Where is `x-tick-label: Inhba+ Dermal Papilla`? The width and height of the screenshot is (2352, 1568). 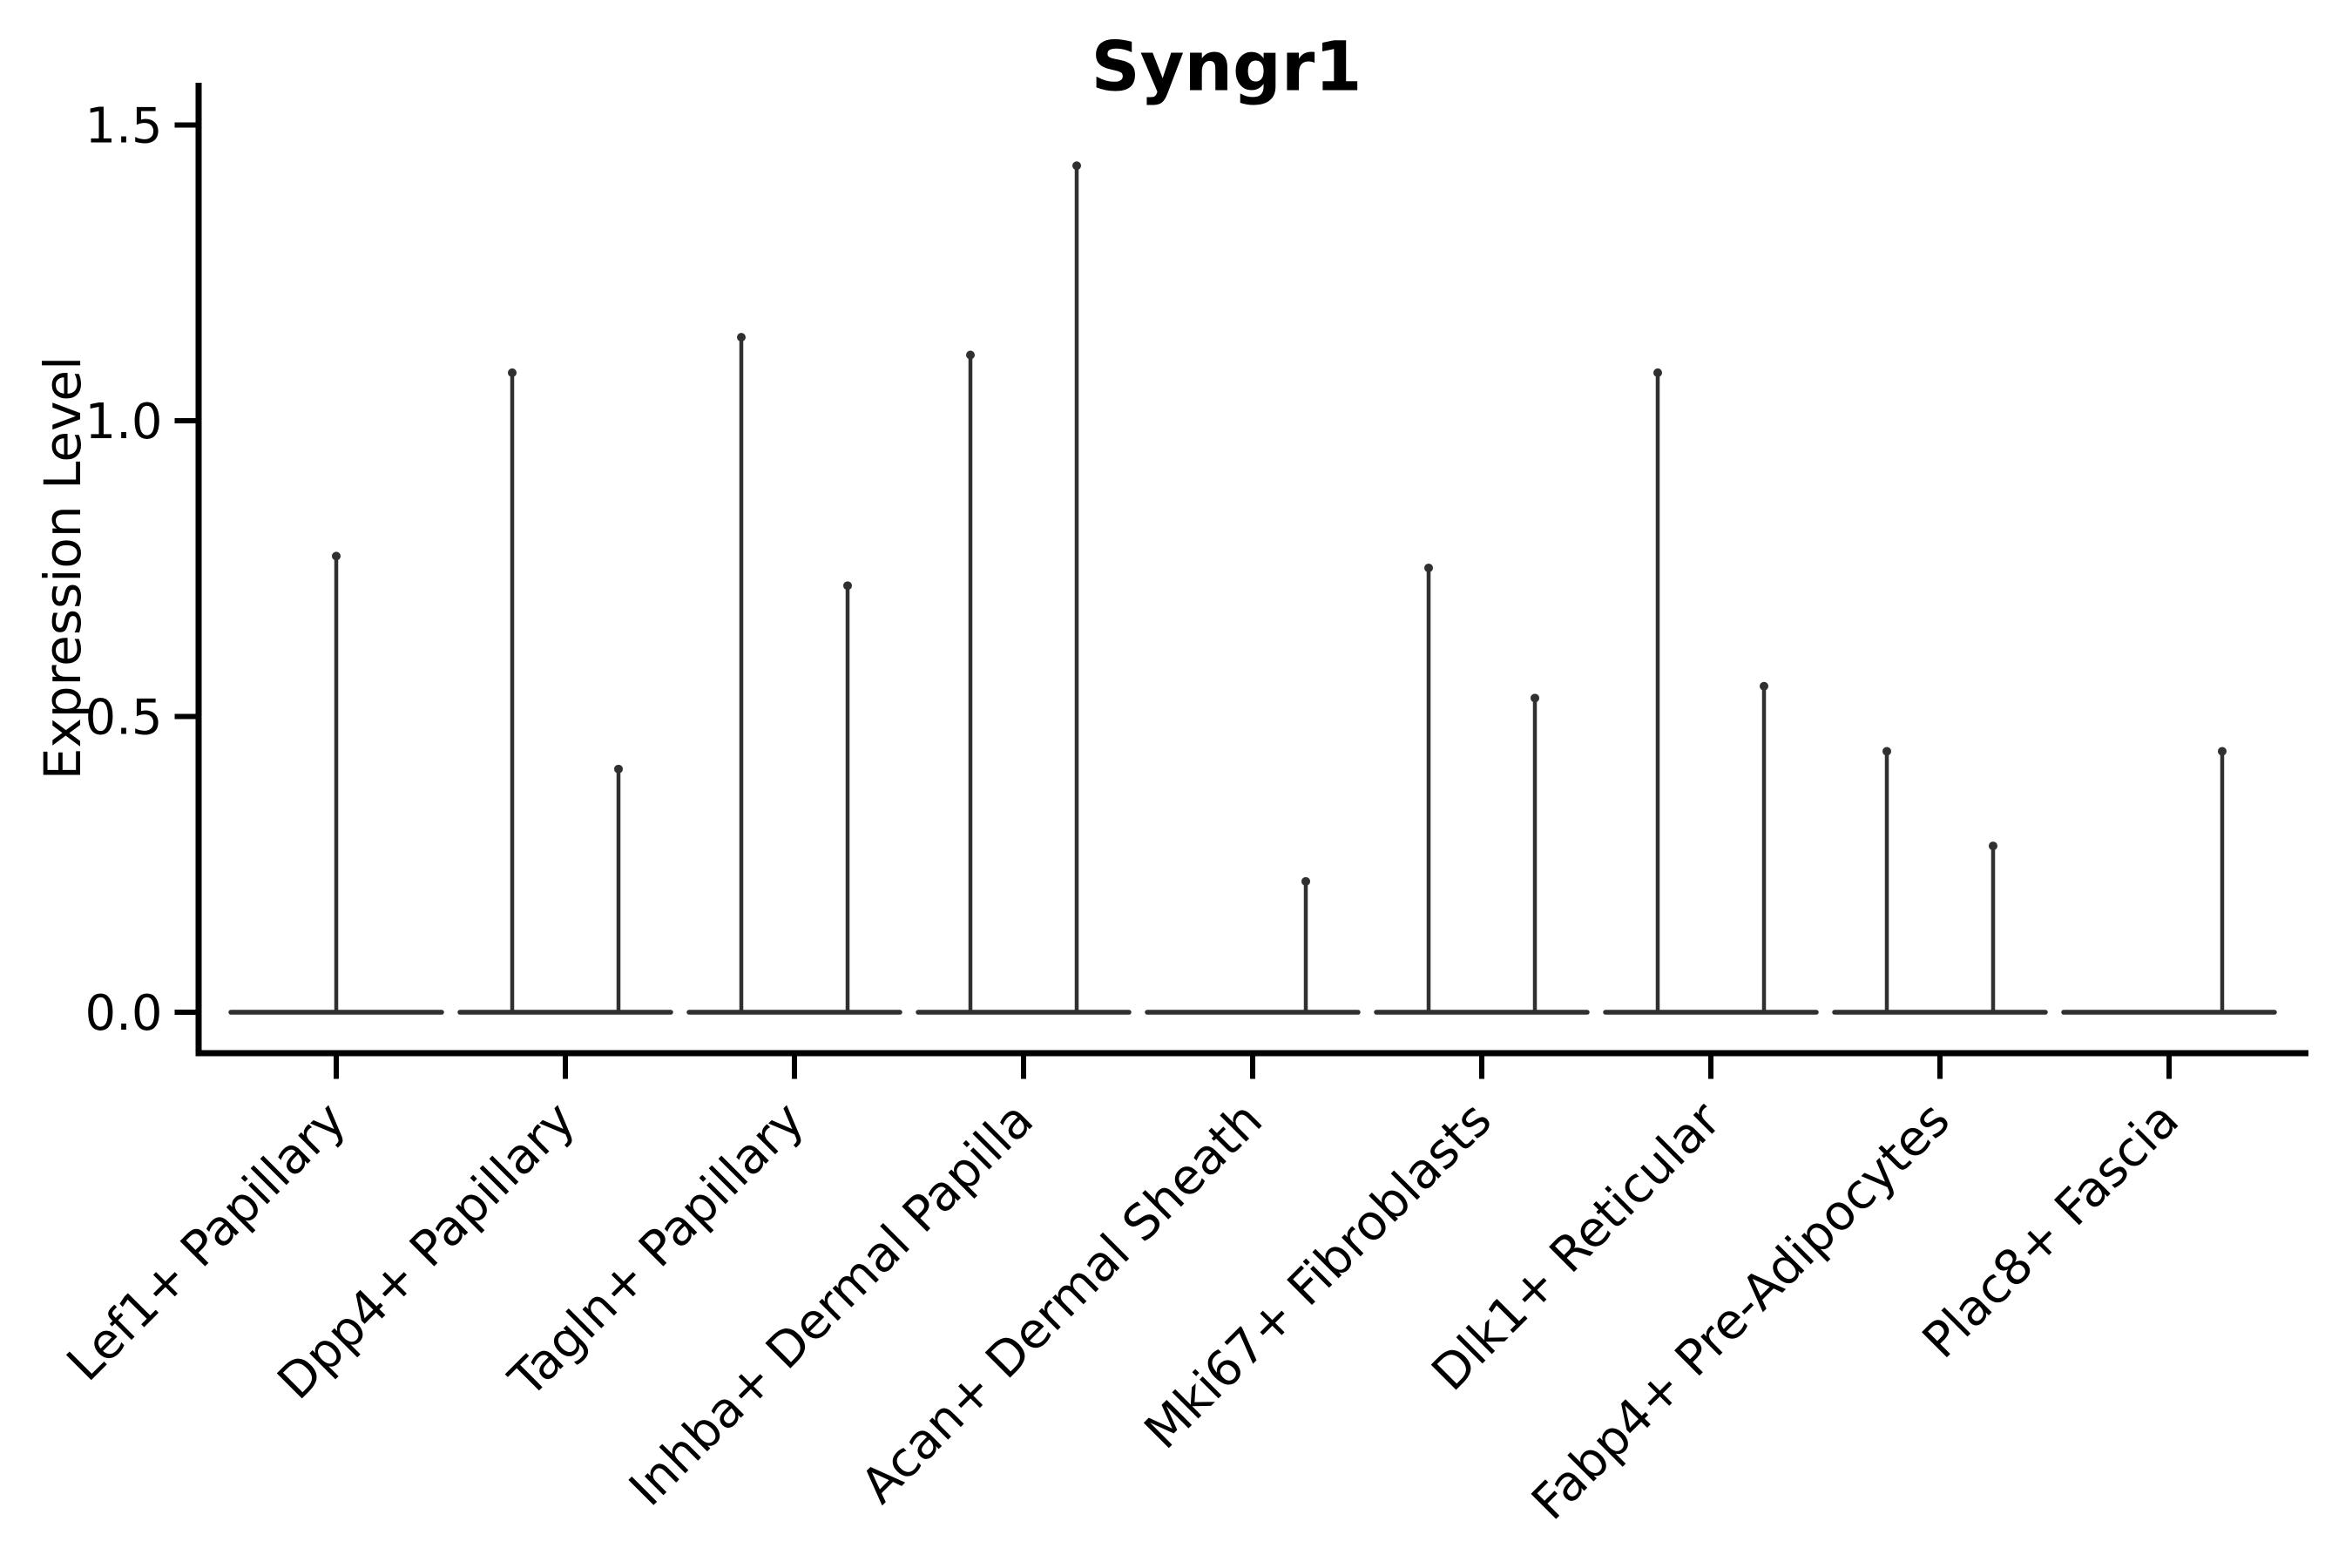
x-tick-label: Inhba+ Dermal Papilla is located at coordinates (831, 1304).